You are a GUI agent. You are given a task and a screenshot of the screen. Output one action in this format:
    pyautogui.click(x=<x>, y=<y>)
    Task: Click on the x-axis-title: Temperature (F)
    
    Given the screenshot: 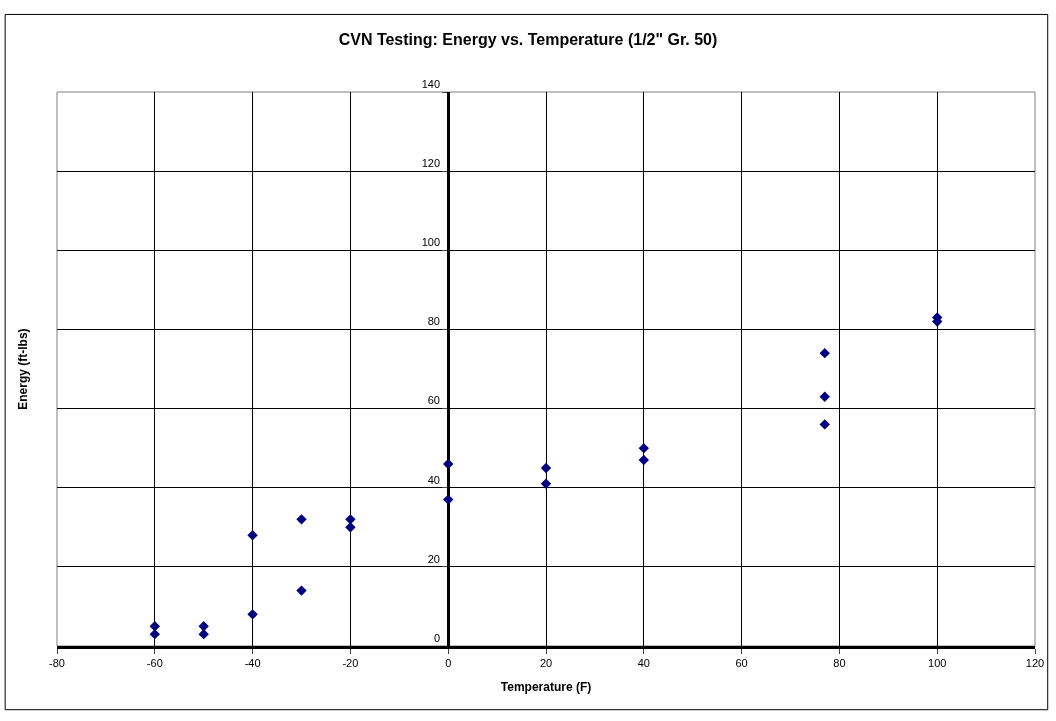 What is the action you would take?
    pyautogui.click(x=546, y=687)
    